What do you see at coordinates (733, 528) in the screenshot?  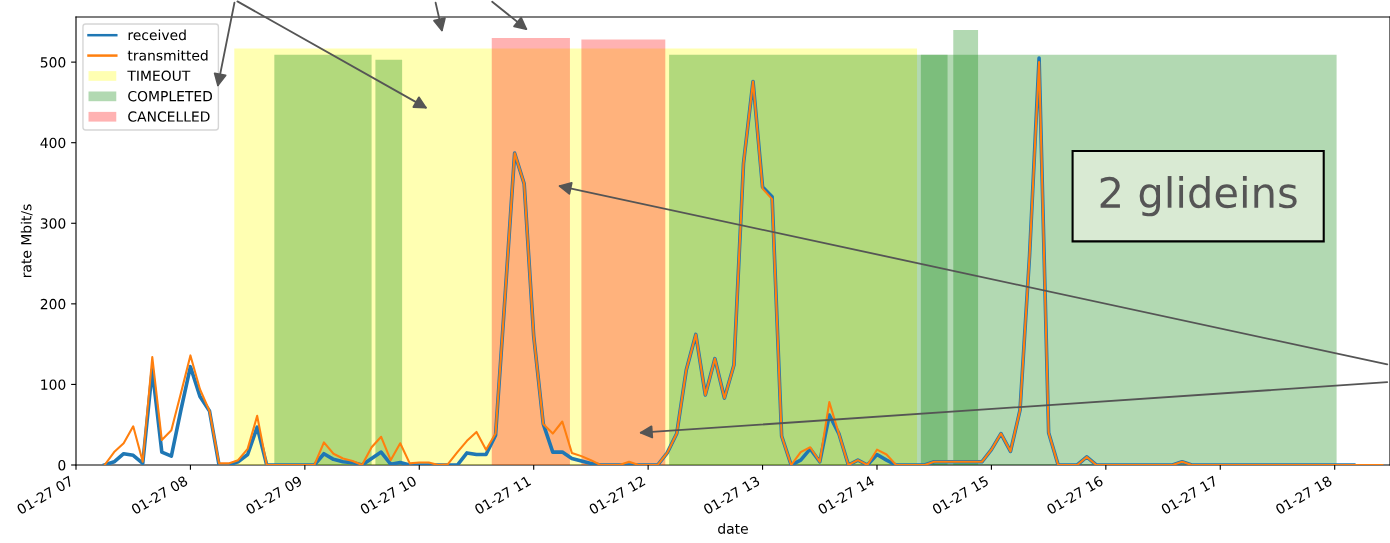 I see `x-axis-title: date` at bounding box center [733, 528].